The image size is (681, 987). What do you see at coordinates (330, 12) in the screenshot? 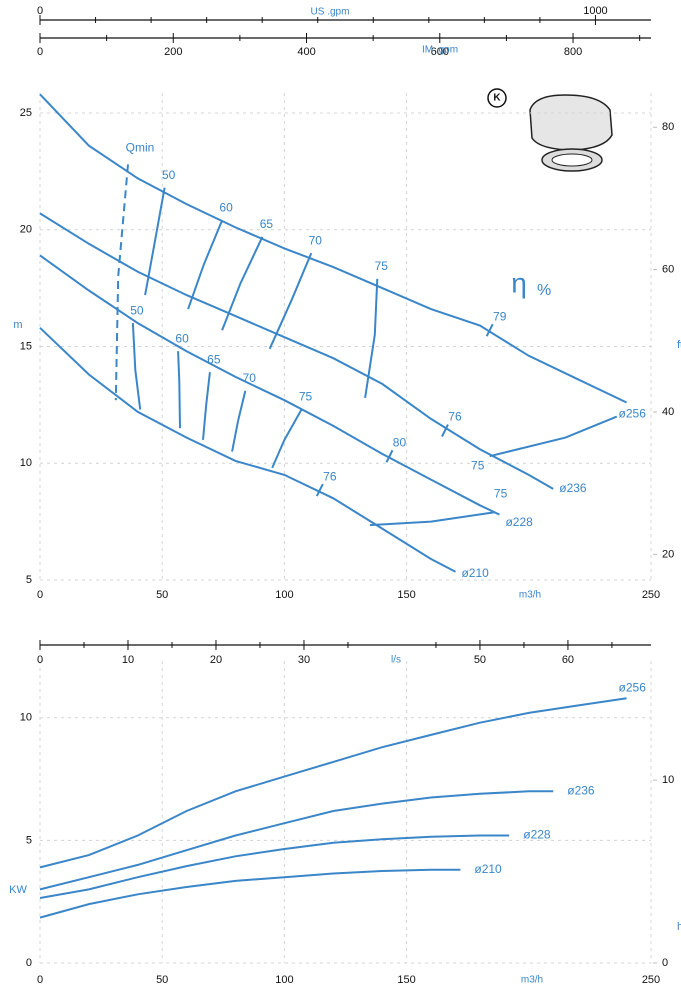
I see `top-axis-title: US .gpm` at bounding box center [330, 12].